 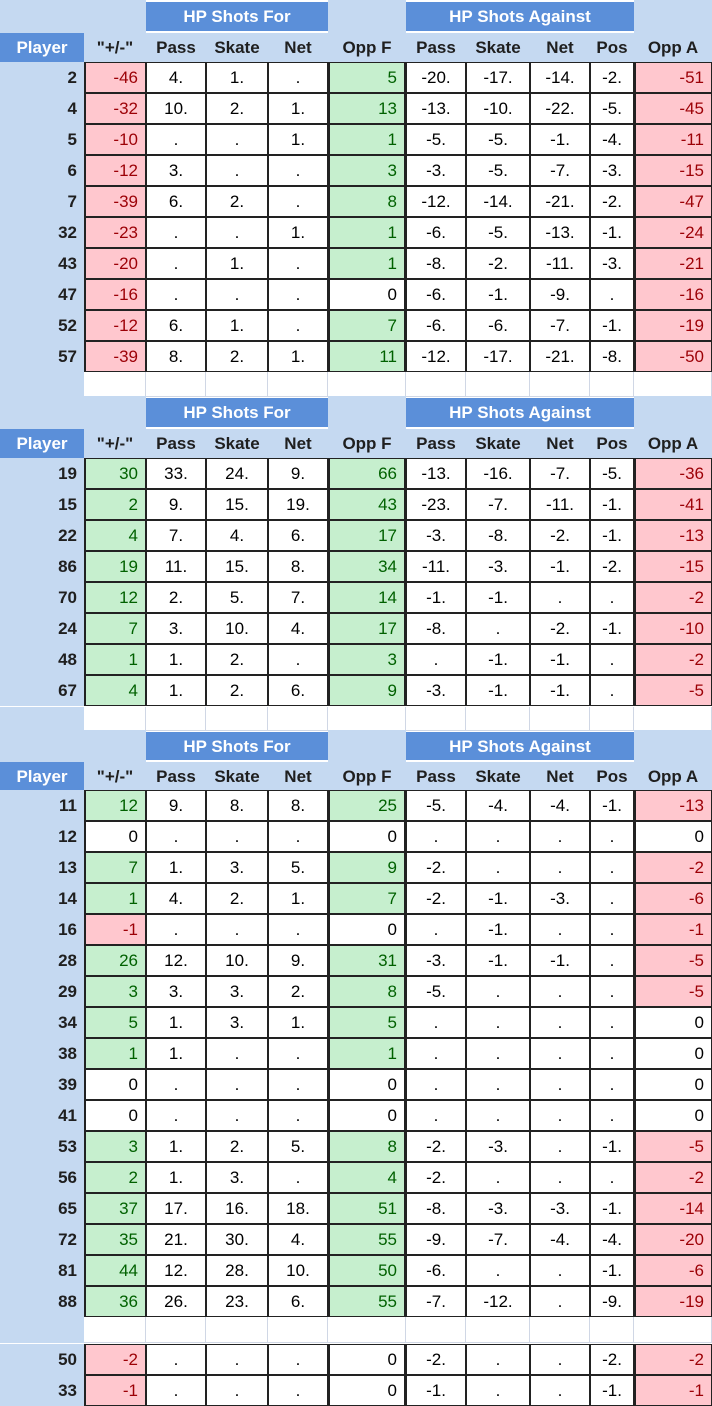 What do you see at coordinates (115, 108) in the screenshot?
I see `plus-minus-cell: -32` at bounding box center [115, 108].